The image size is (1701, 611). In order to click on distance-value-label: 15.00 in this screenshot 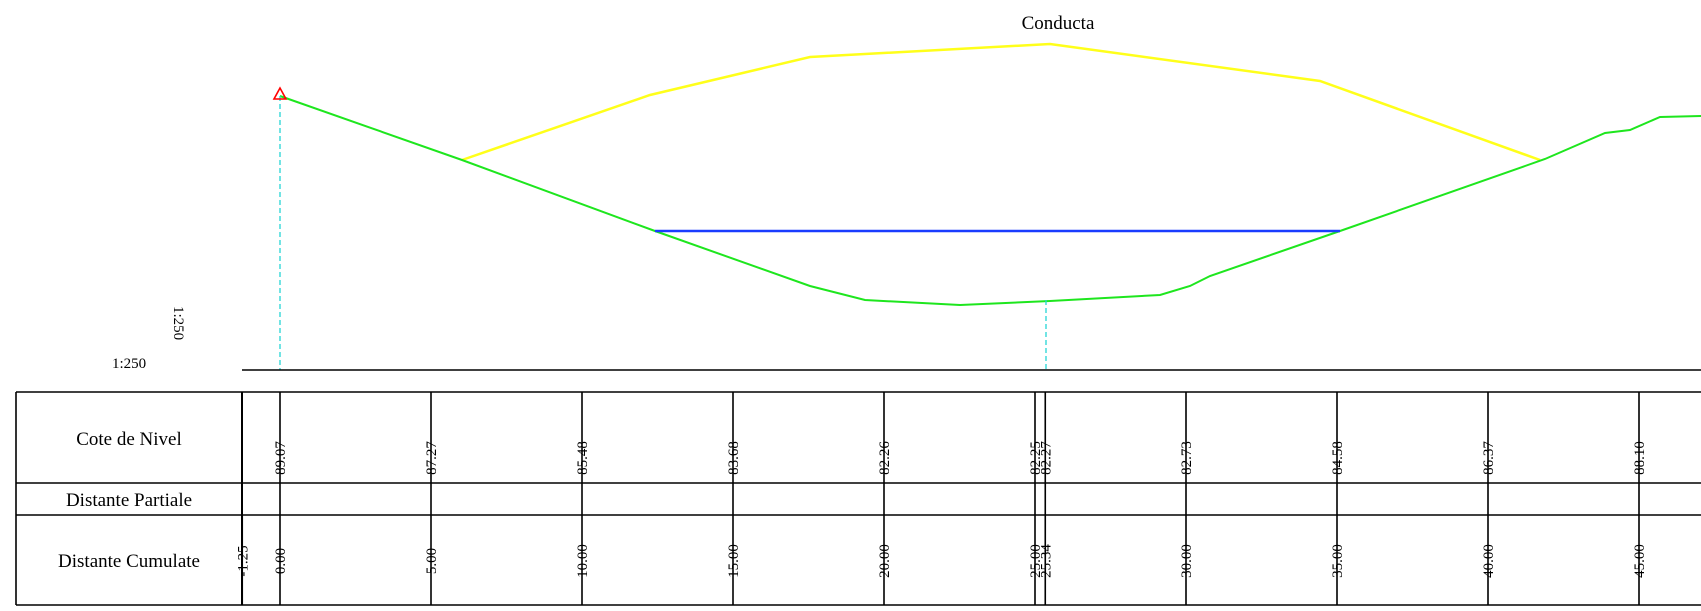, I will do `click(734, 561)`.